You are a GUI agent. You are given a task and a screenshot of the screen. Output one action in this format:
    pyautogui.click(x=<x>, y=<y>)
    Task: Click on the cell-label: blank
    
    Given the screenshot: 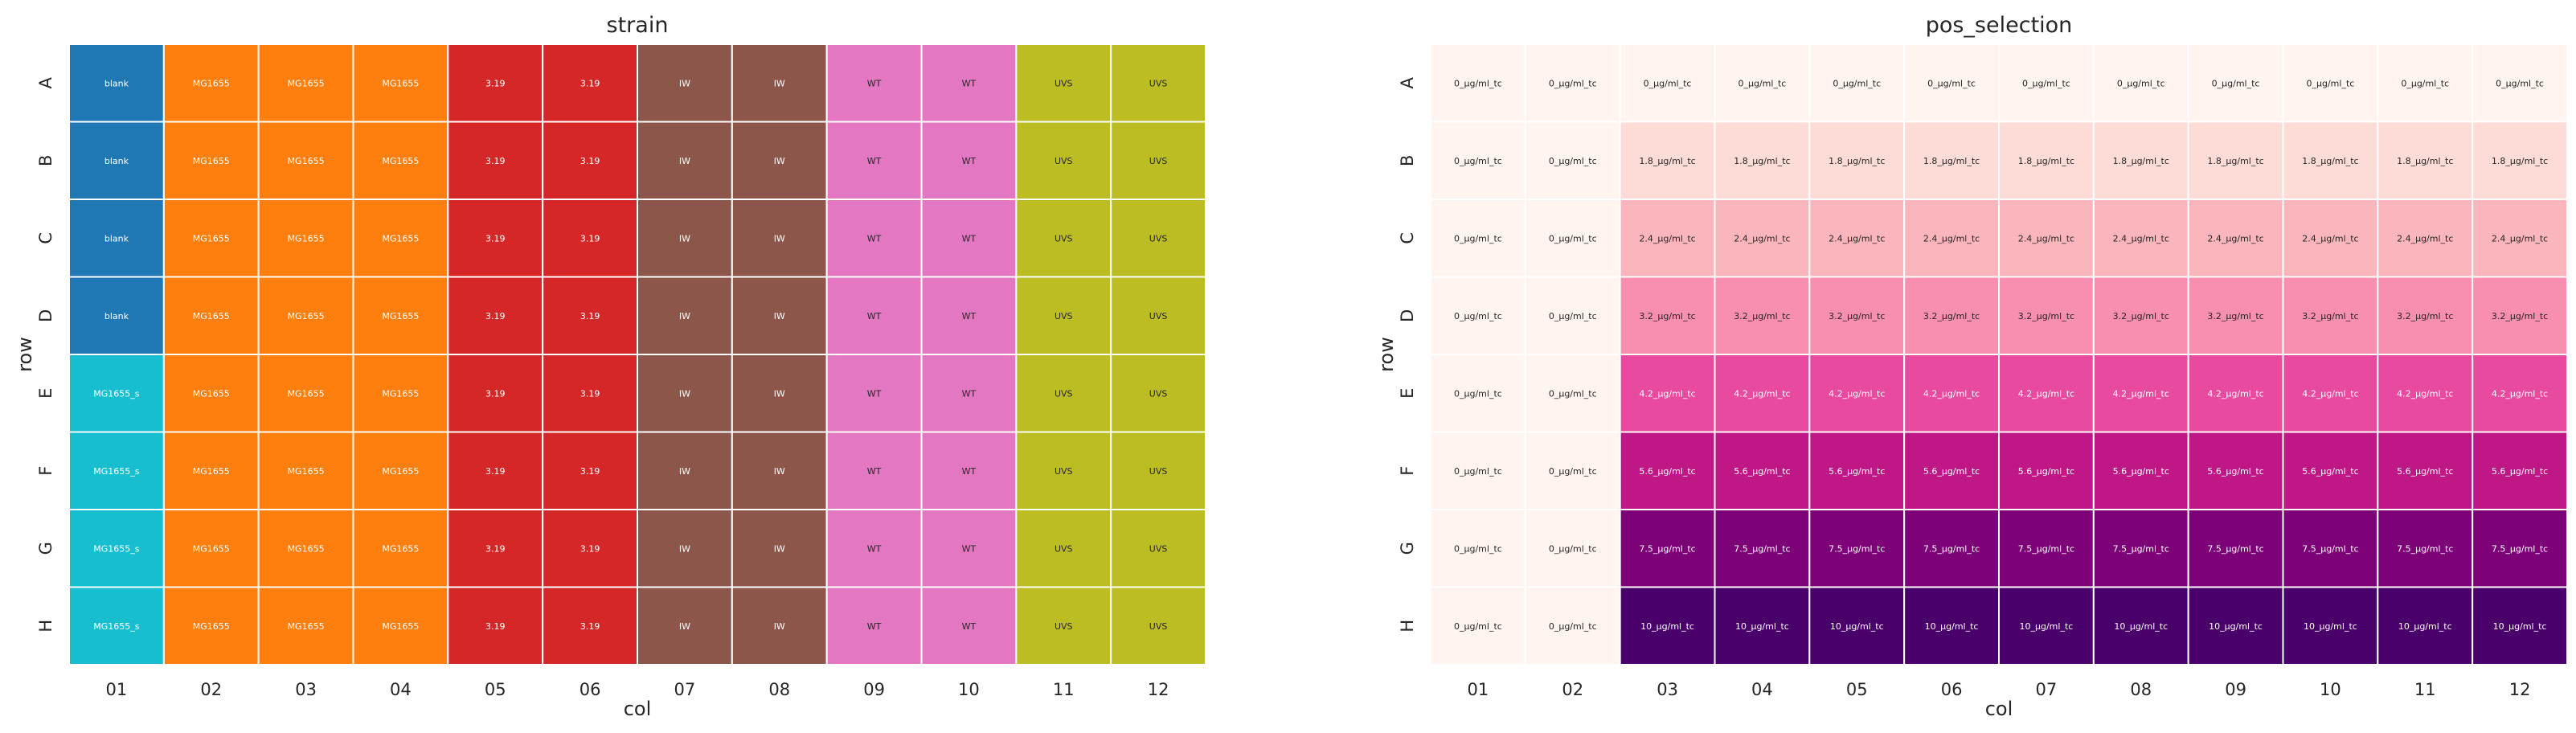 What is the action you would take?
    pyautogui.click(x=116, y=161)
    